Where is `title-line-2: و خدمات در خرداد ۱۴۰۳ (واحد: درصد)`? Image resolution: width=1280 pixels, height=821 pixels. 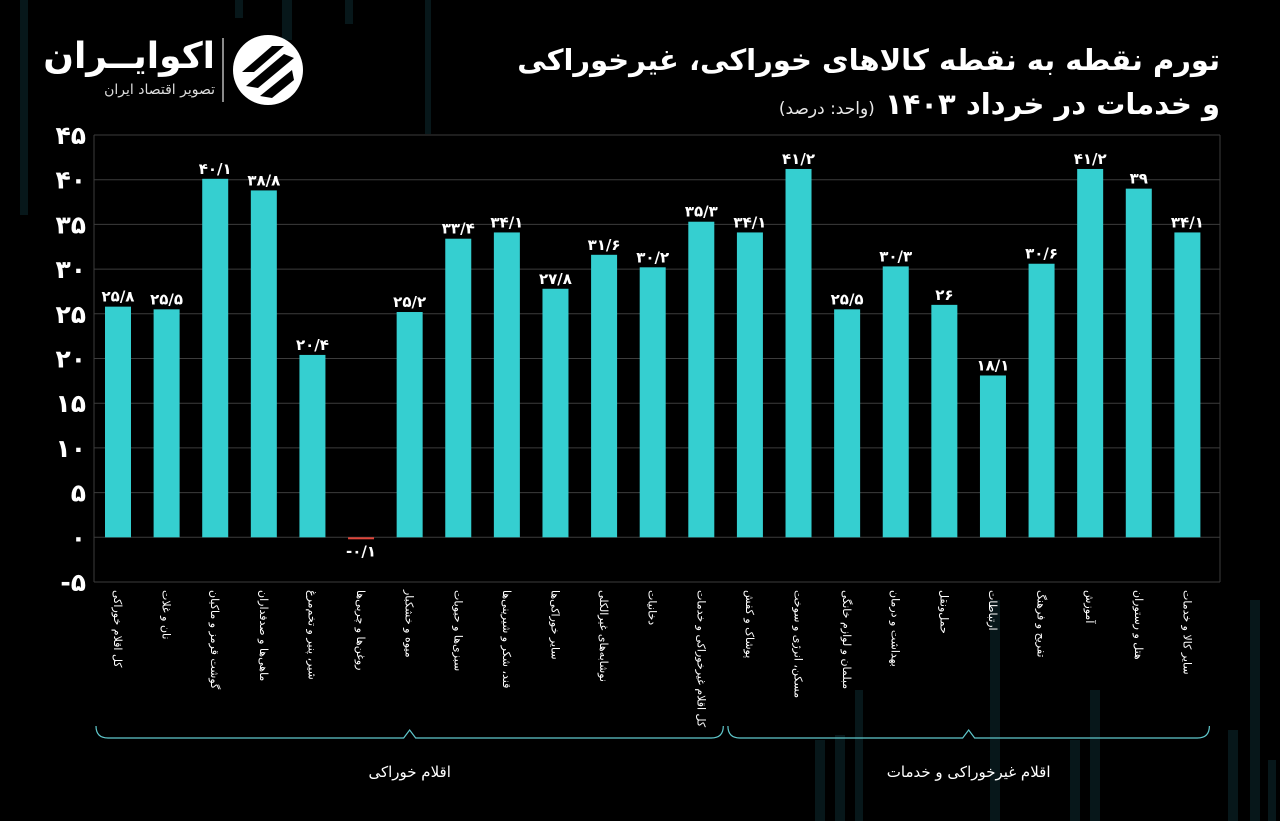
title-line-2: و خدمات در خرداد ۱۴۰۳ (واحد: درصد) is located at coordinates (868, 106).